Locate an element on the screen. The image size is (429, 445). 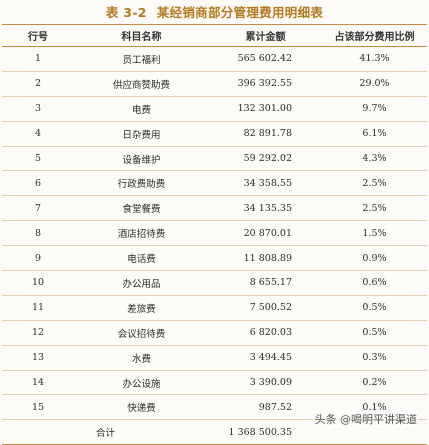
account-name: 办公设施 is located at coordinates (141, 383).